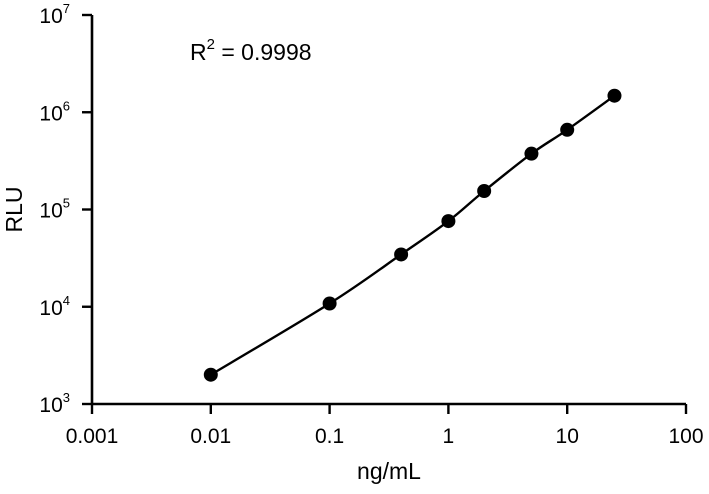  Describe the element at coordinates (66, 300) in the screenshot. I see `y-tick-exponent: 4` at that location.